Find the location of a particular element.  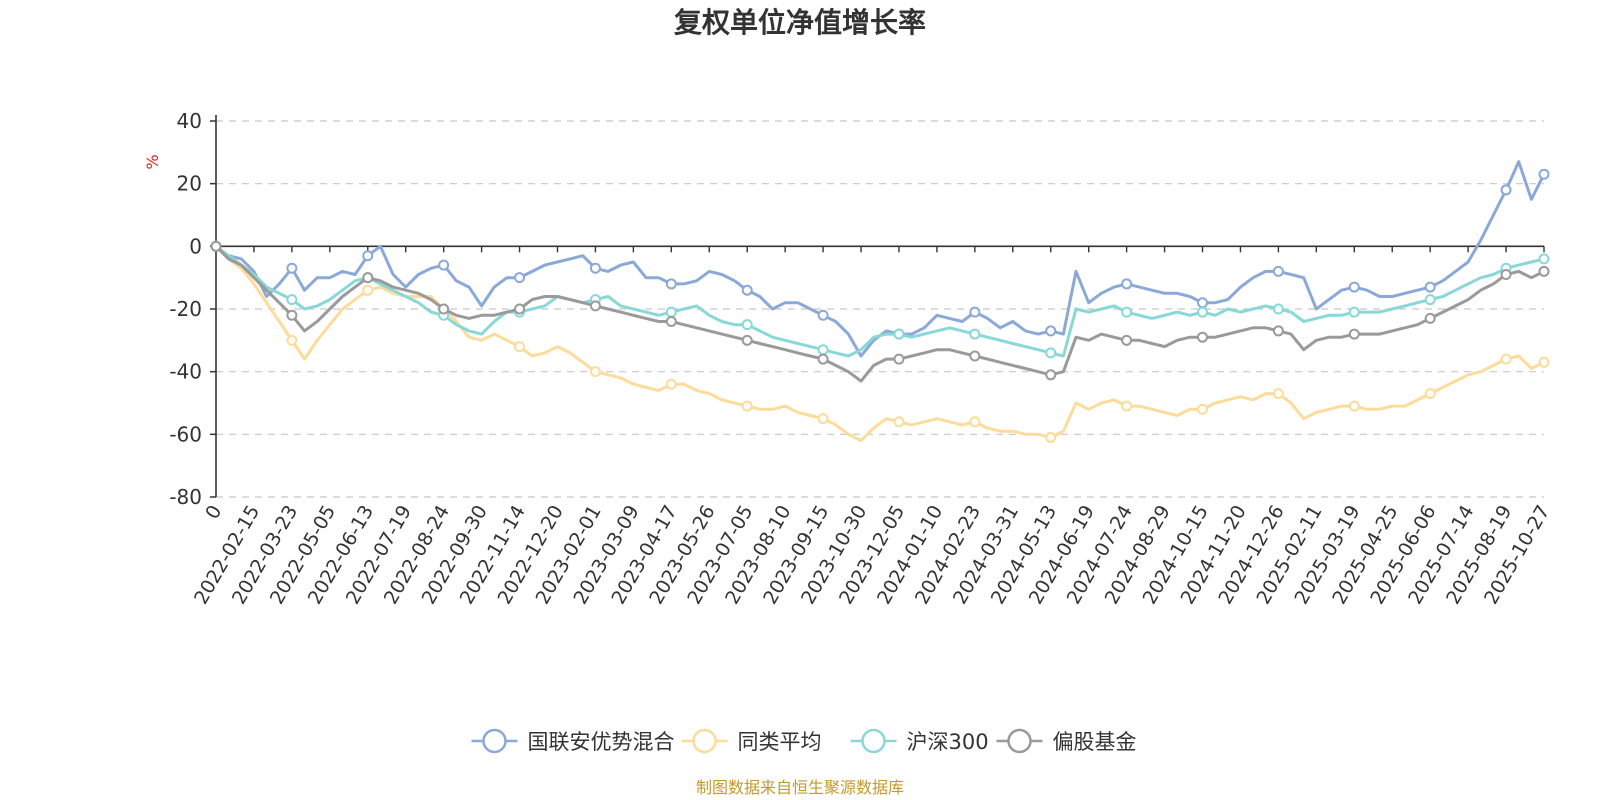

legend-label: 沪深300 is located at coordinates (948, 742).